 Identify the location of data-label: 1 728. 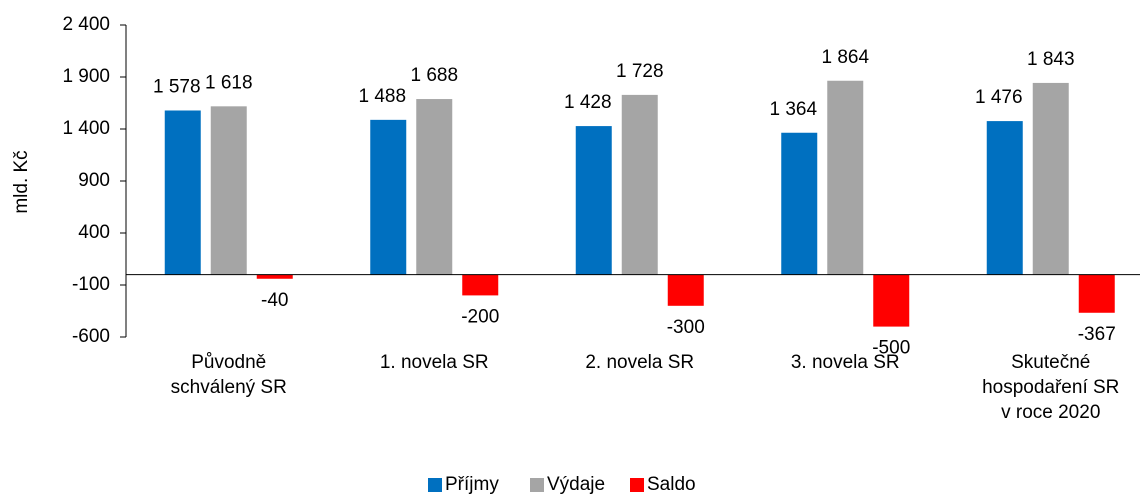
(640, 71).